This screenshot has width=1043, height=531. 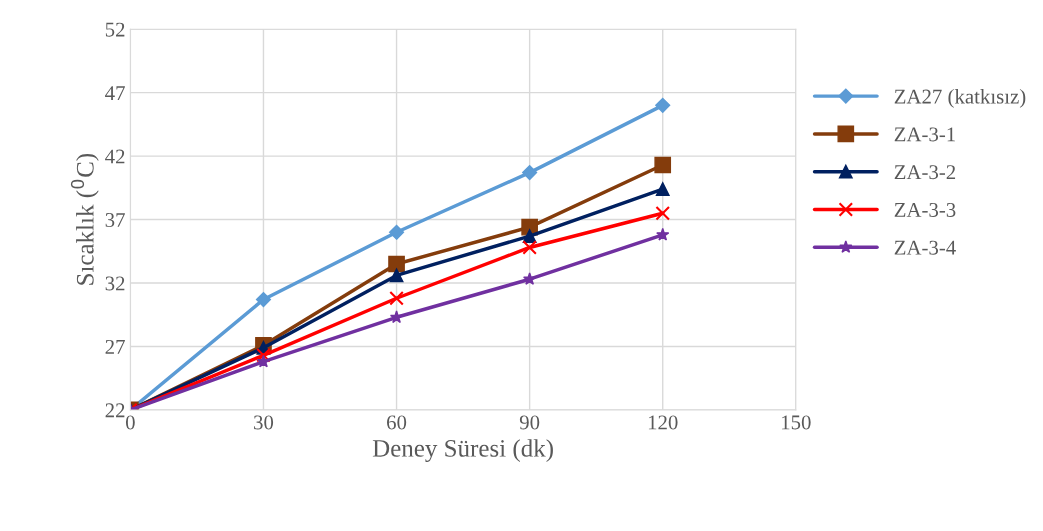 What do you see at coordinates (115, 156) in the screenshot?
I see `y-tick-label: 42` at bounding box center [115, 156].